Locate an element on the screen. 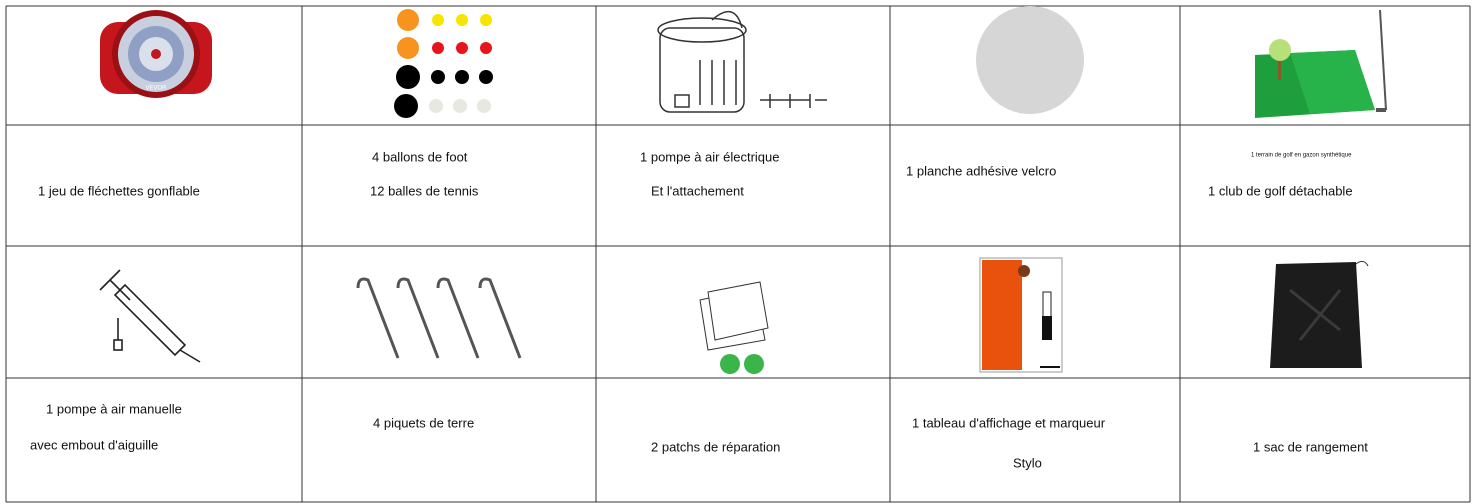 The width and height of the screenshot is (1476, 504). cell-text: 4 ballons de foot is located at coordinates (420, 156).